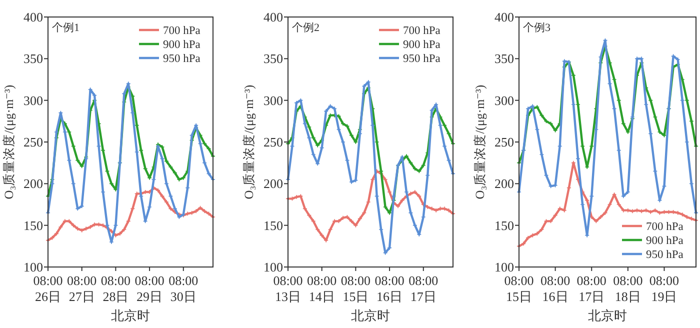 This screenshot has width=700, height=328. What do you see at coordinates (115, 288) in the screenshot?
I see `x-tick-label: 08:00 28日` at bounding box center [115, 288].